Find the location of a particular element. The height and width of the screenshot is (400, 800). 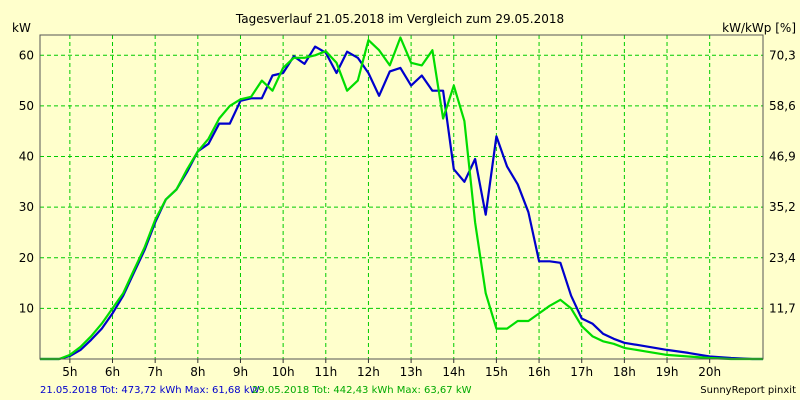

y-axis-left-label: kW is located at coordinates (21, 28).